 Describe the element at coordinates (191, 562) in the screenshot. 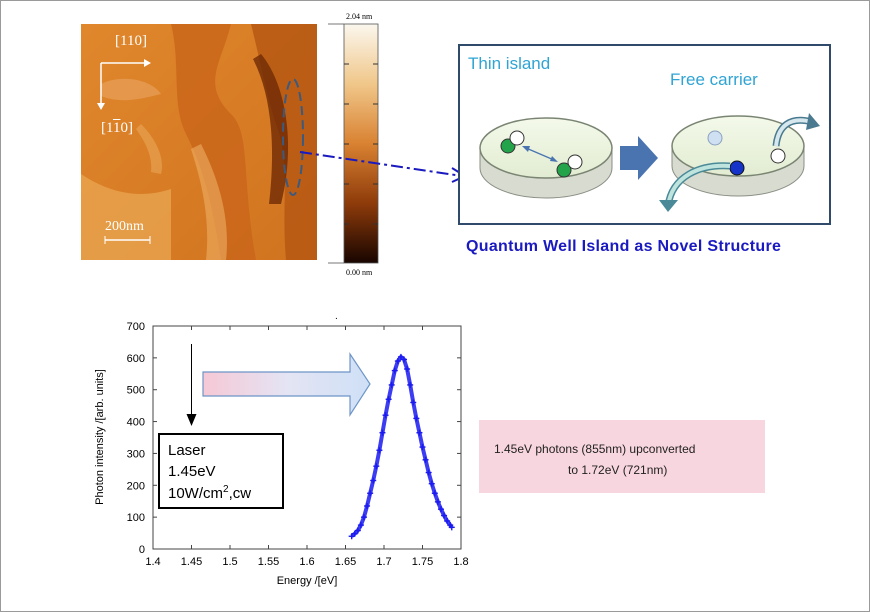

I see `x-tick-label: 1.45` at that location.